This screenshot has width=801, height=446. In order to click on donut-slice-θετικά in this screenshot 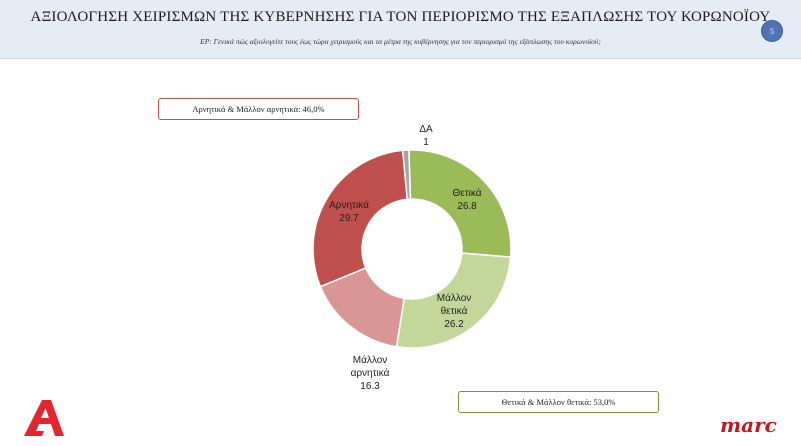, I will do `click(460, 203)`.